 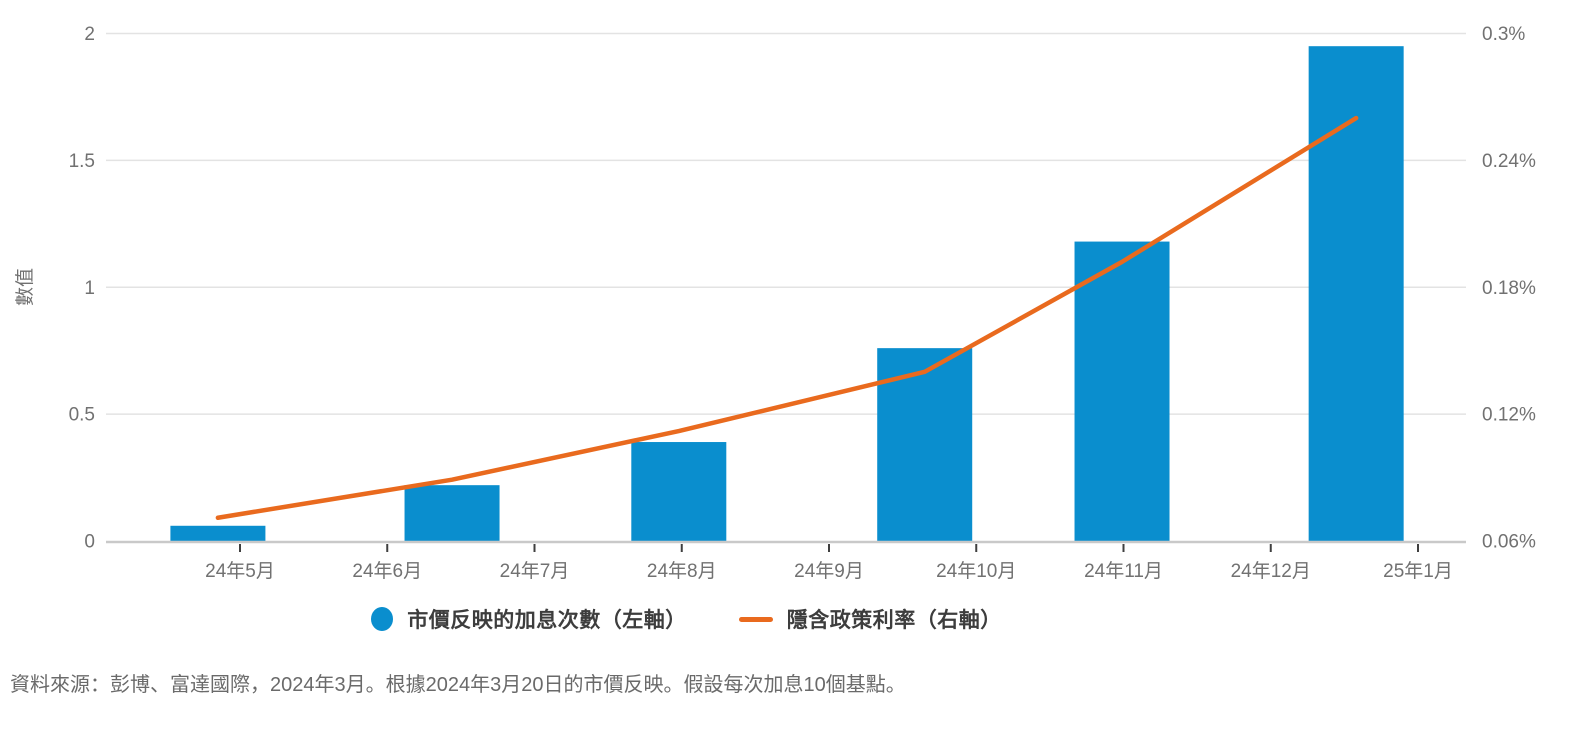 What do you see at coordinates (387, 571) in the screenshot?
I see `x-tick-label: 24年6月` at bounding box center [387, 571].